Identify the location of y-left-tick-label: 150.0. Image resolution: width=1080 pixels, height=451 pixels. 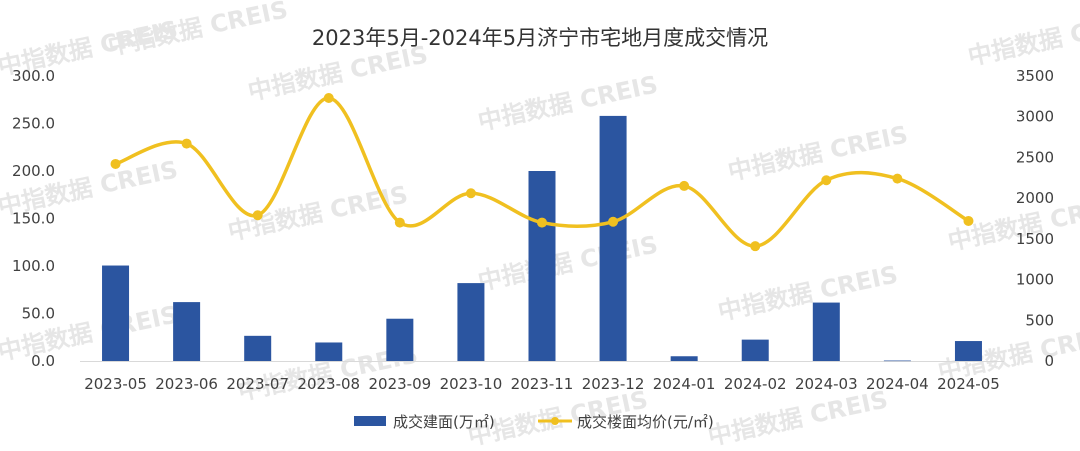
(33, 219).